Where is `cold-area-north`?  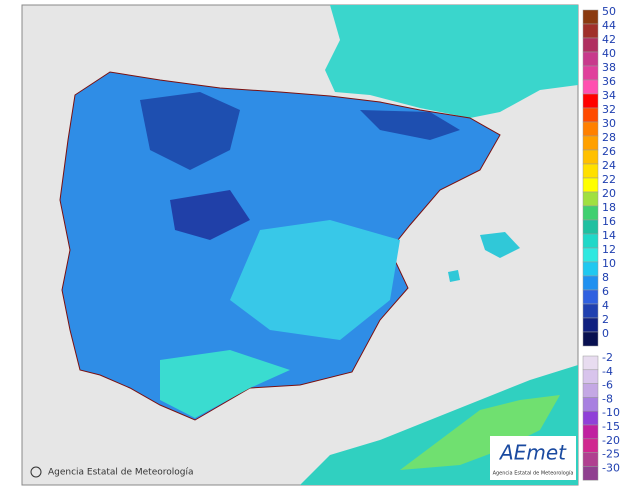 cold-area-north is located at coordinates (190, 131).